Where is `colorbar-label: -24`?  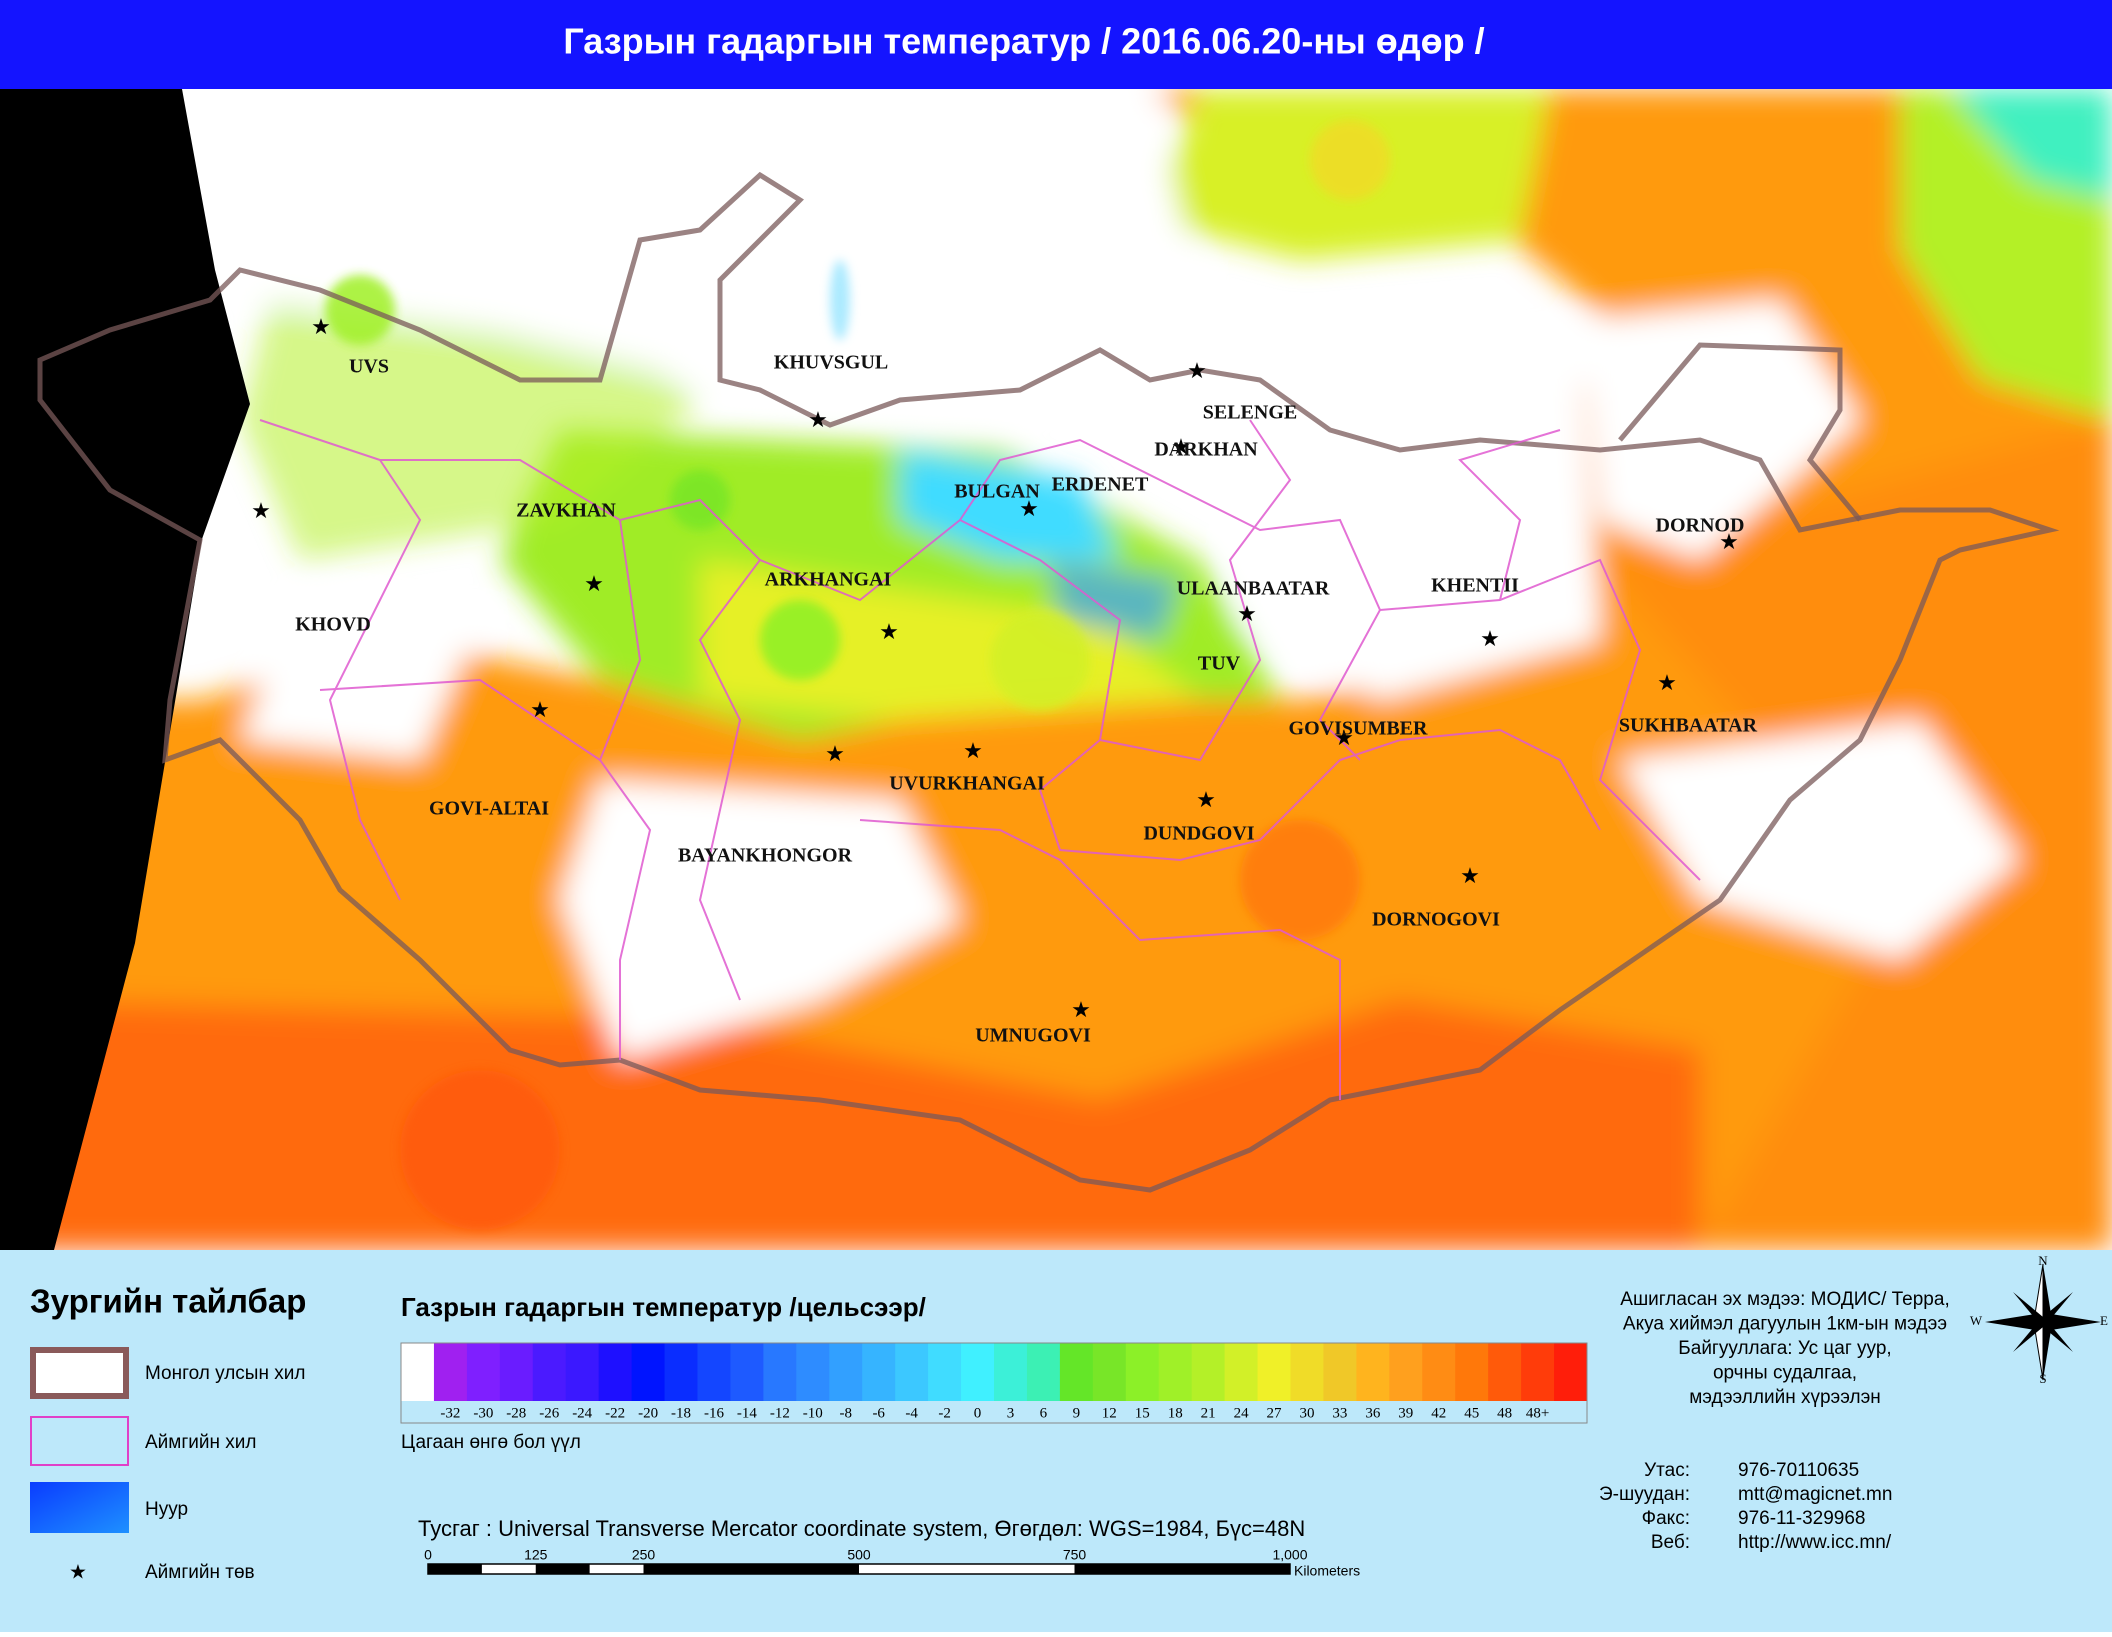 colorbar-label: -24 is located at coordinates (582, 1413).